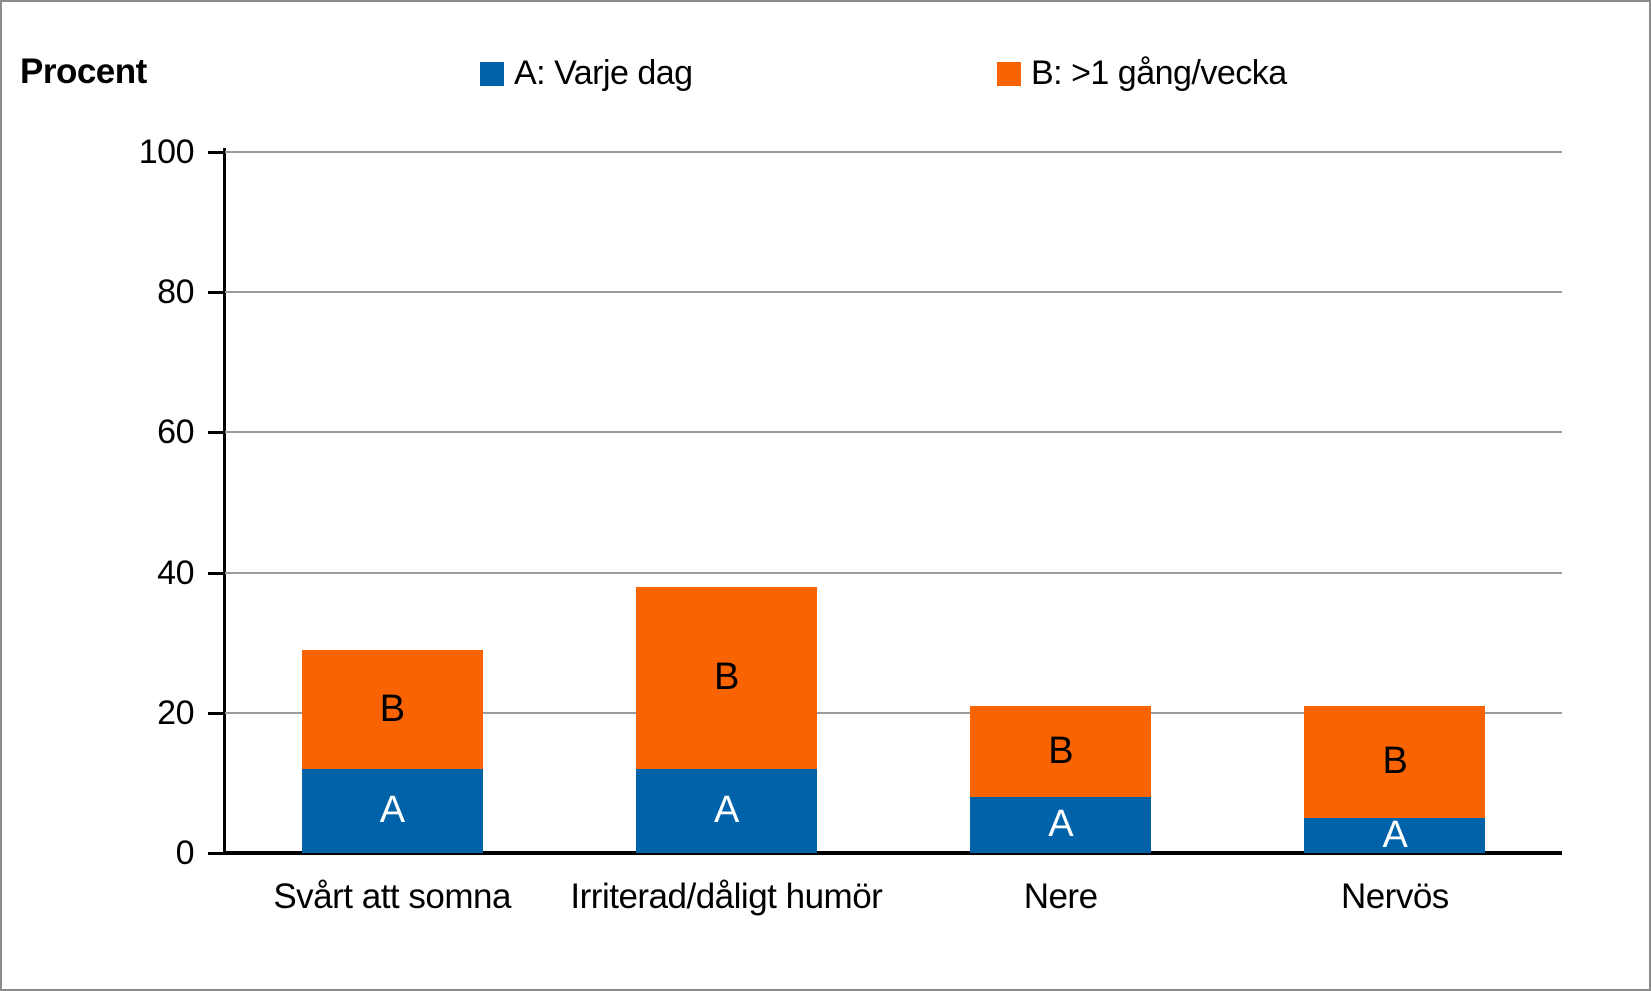 This screenshot has width=1651, height=991. I want to click on y-axis-title: Procent, so click(83, 71).